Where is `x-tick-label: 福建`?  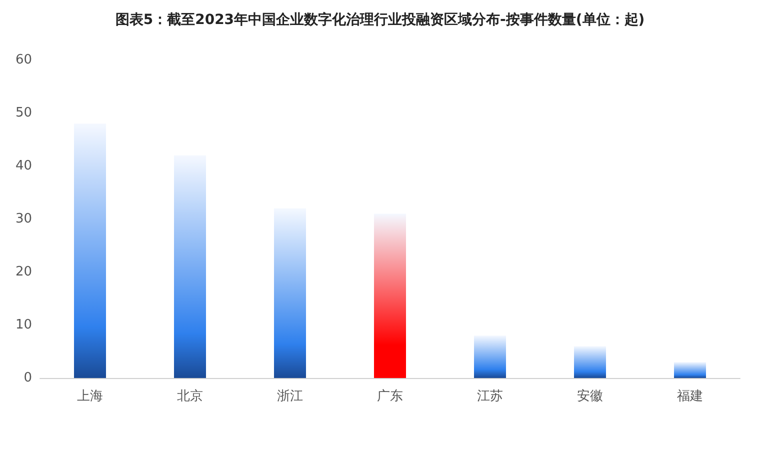
x-tick-label: 福建 is located at coordinates (690, 396).